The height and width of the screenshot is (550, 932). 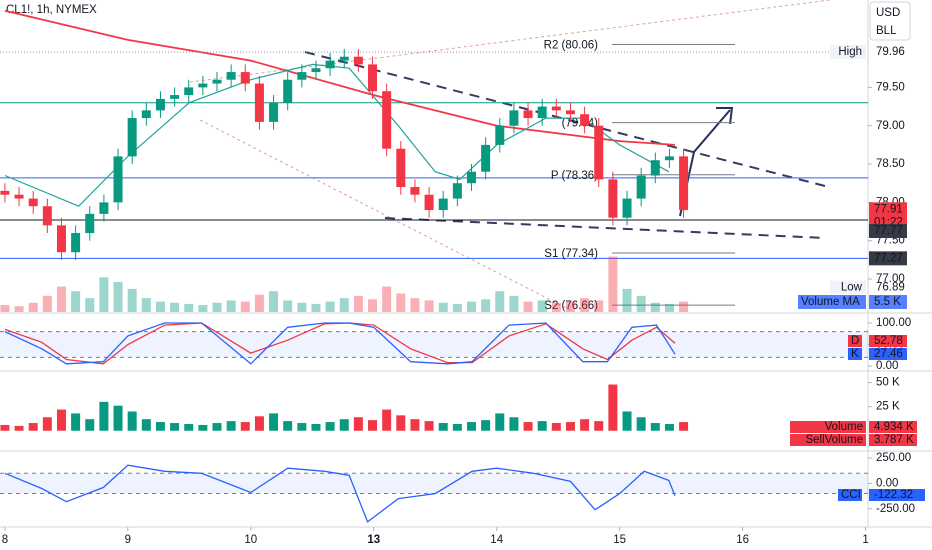 What do you see at coordinates (844, 427) in the screenshot?
I see `legend-name: Volume` at bounding box center [844, 427].